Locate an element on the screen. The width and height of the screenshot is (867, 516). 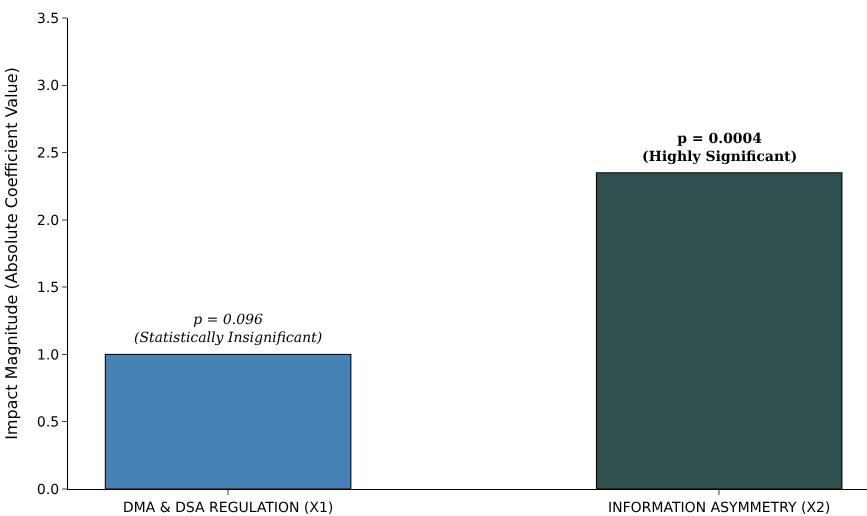
y-tick-label: 2.0 is located at coordinates (48, 220).